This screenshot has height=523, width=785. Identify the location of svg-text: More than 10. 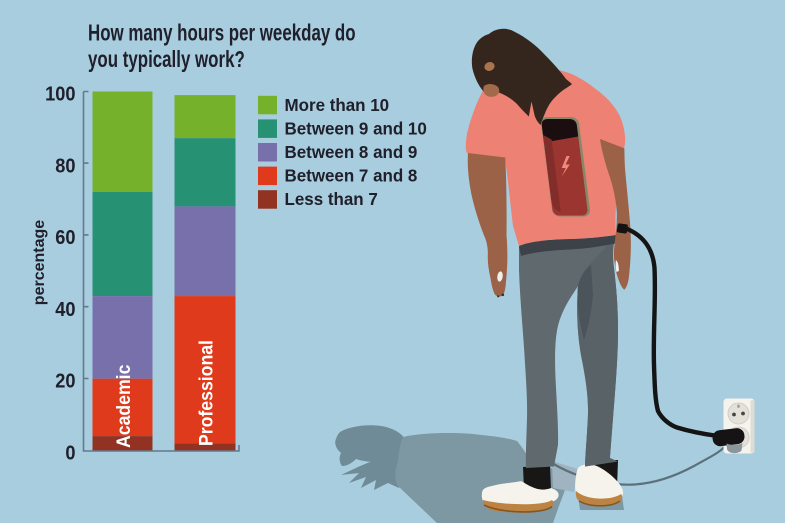
(337, 105).